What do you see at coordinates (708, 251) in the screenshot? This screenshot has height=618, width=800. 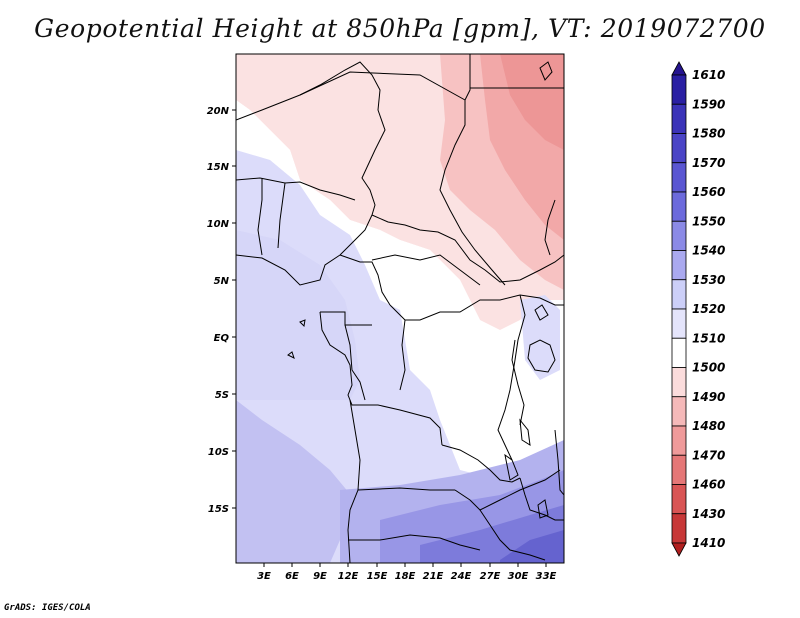 I see `colorbar-label: 1540` at bounding box center [708, 251].